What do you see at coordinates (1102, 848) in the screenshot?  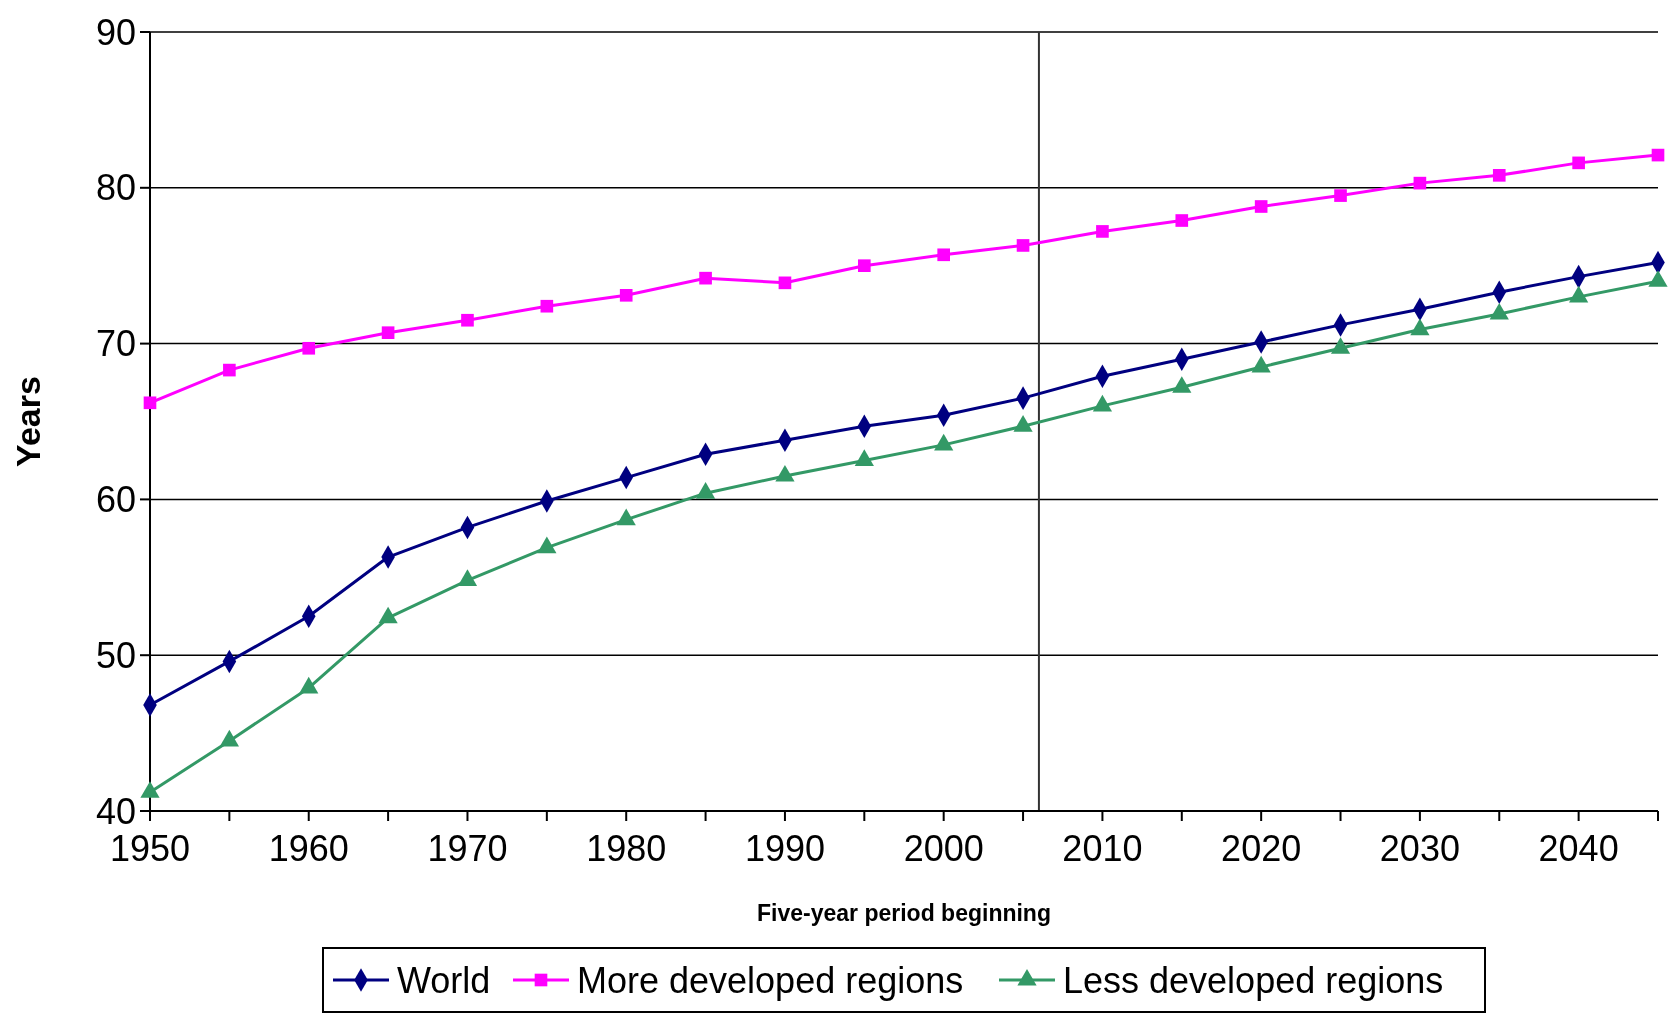 I see `x-tick-label: 2010` at bounding box center [1102, 848].